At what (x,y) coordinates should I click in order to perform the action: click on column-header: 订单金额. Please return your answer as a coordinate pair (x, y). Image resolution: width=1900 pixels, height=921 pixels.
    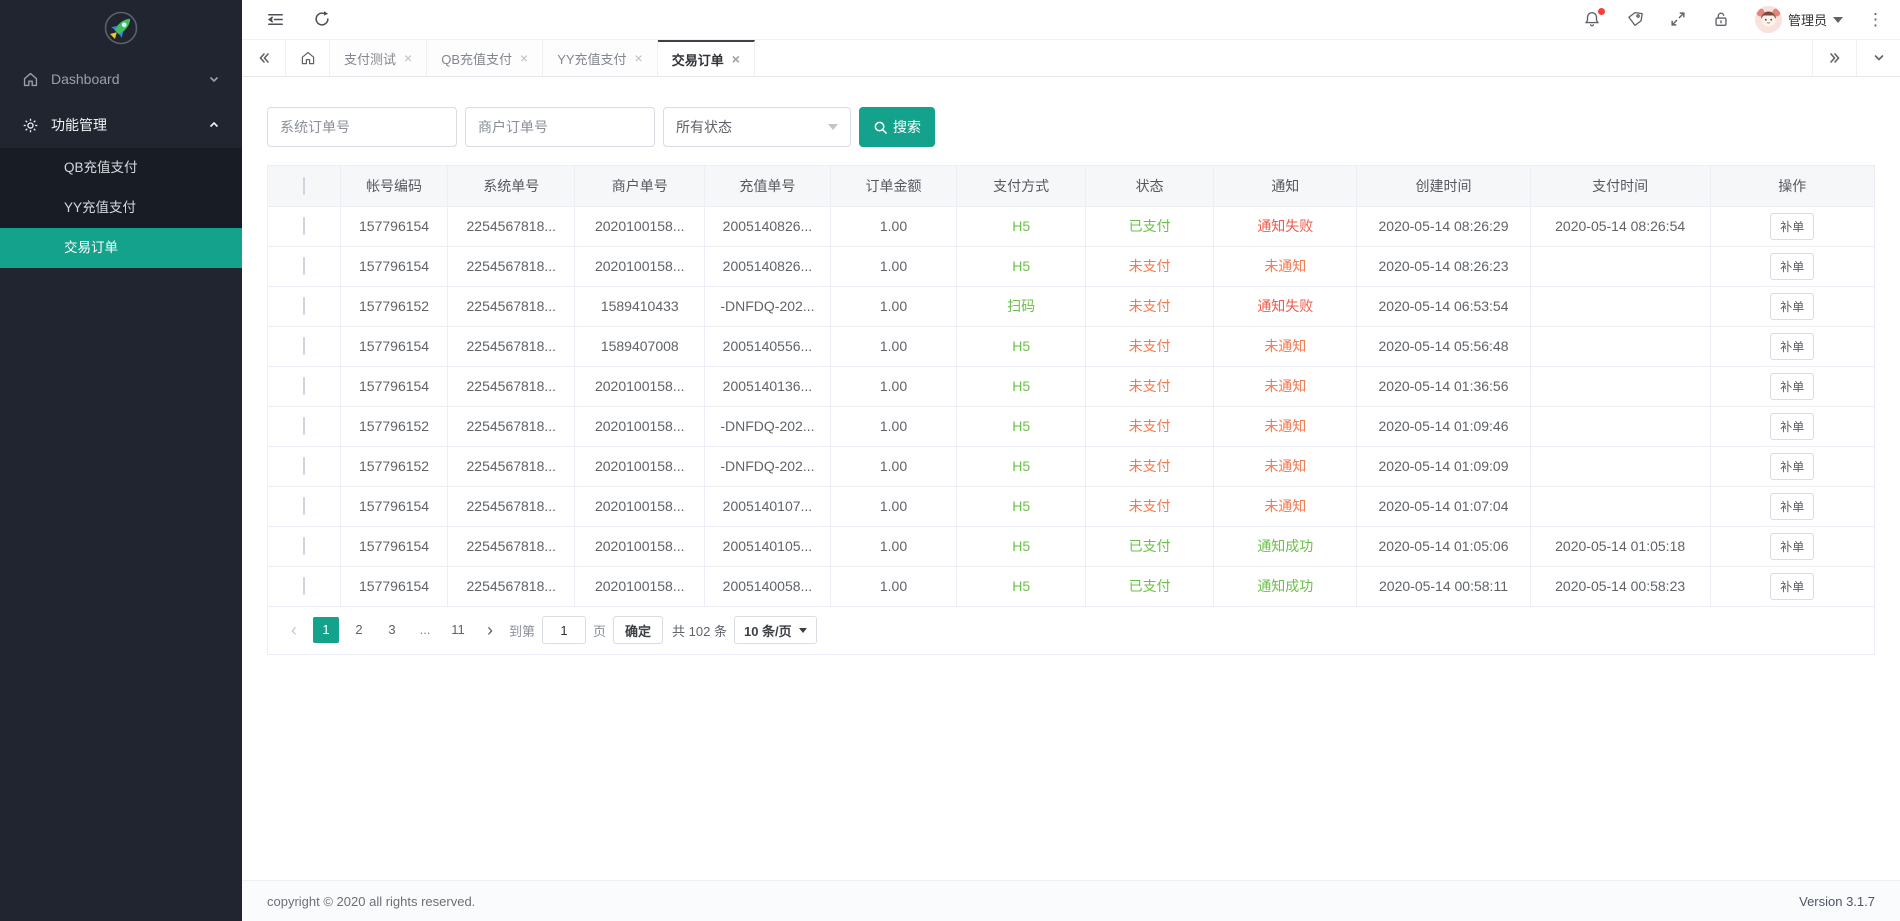
    Looking at the image, I should click on (894, 186).